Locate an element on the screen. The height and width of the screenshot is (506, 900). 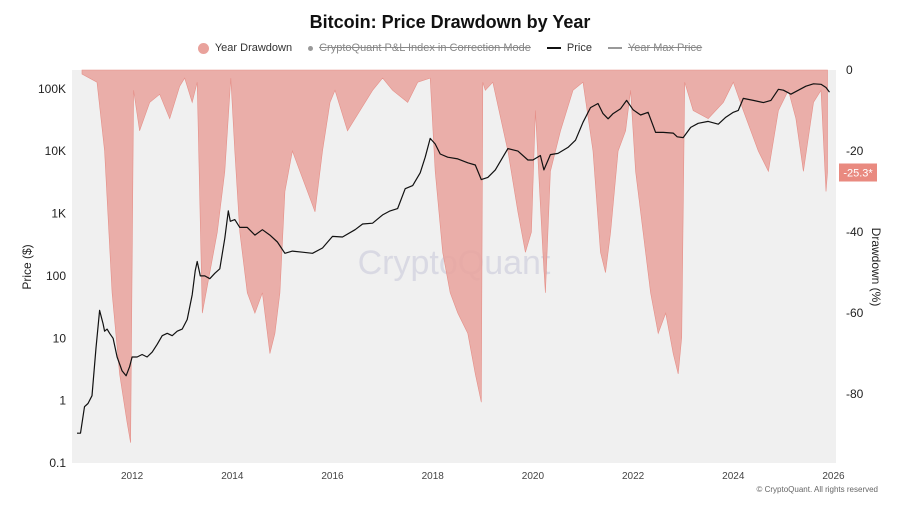
legend-item-price: Price is located at coordinates (569, 48).